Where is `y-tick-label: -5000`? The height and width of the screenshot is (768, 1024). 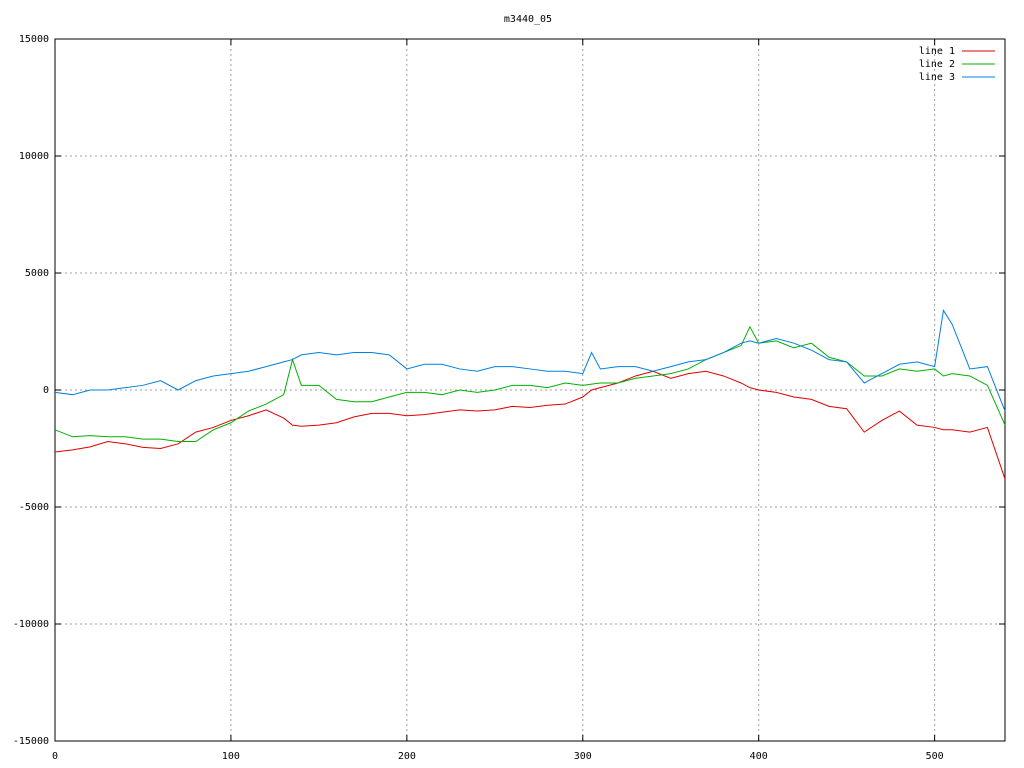 y-tick-label: -5000 is located at coordinates (34, 507).